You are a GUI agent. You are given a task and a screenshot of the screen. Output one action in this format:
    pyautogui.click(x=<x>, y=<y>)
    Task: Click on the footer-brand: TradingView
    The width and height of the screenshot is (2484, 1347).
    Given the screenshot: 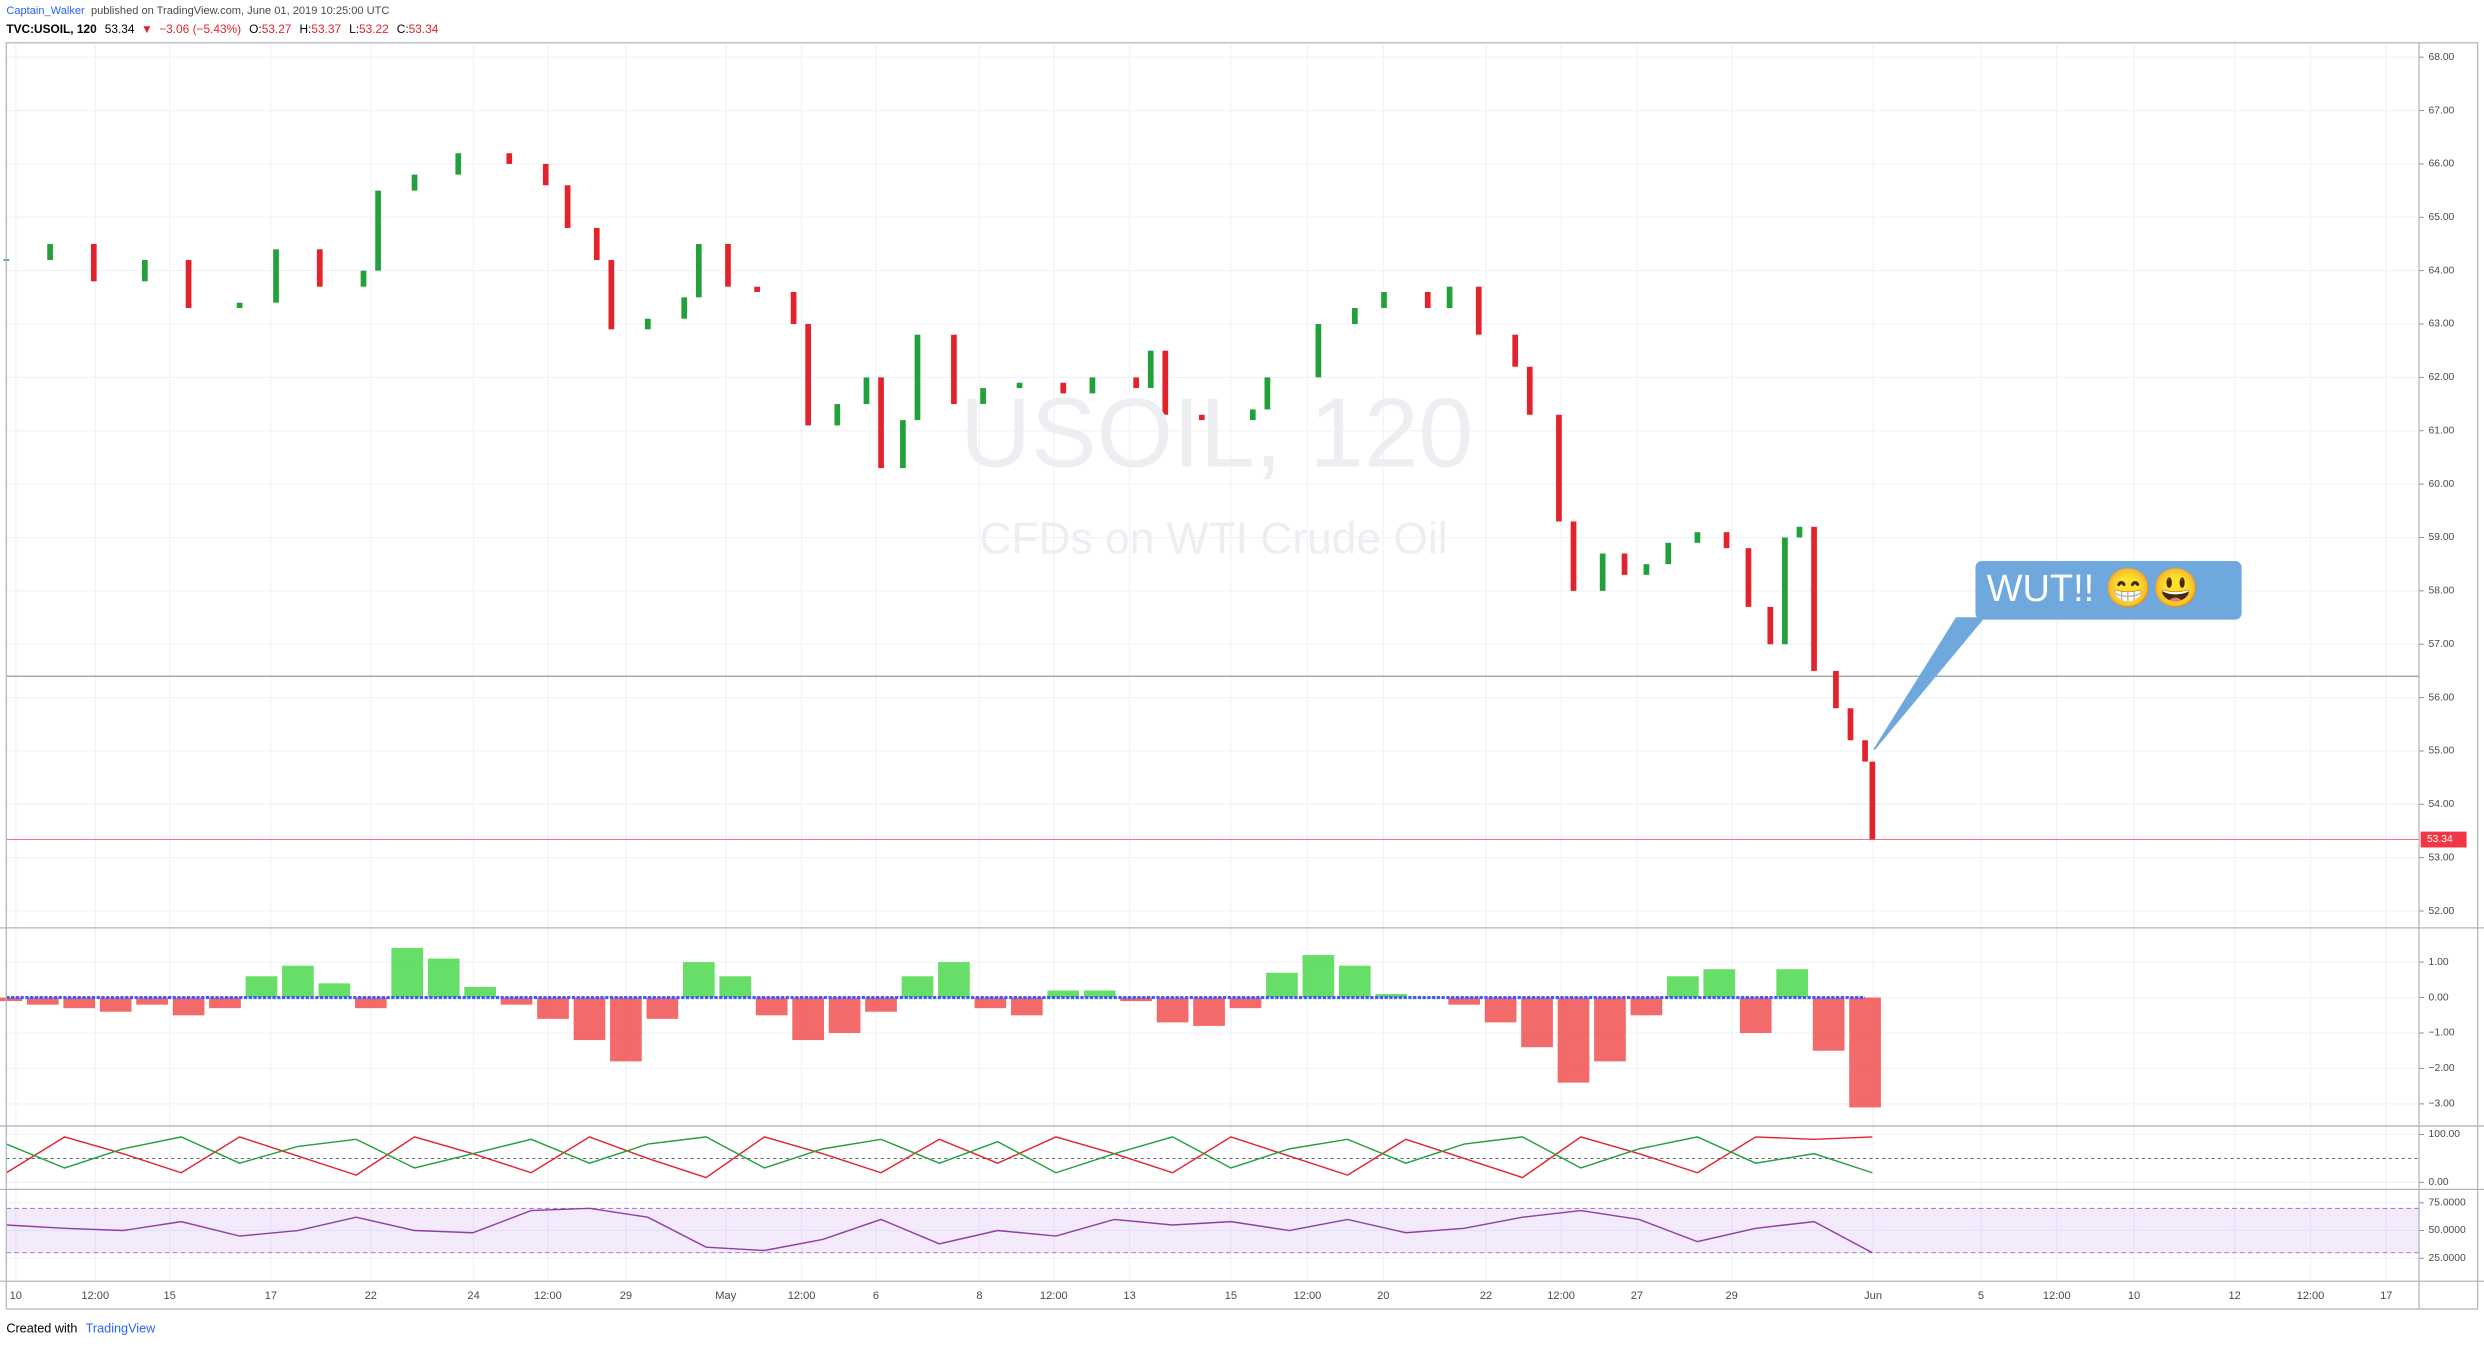 What is the action you would take?
    pyautogui.click(x=121, y=1329)
    